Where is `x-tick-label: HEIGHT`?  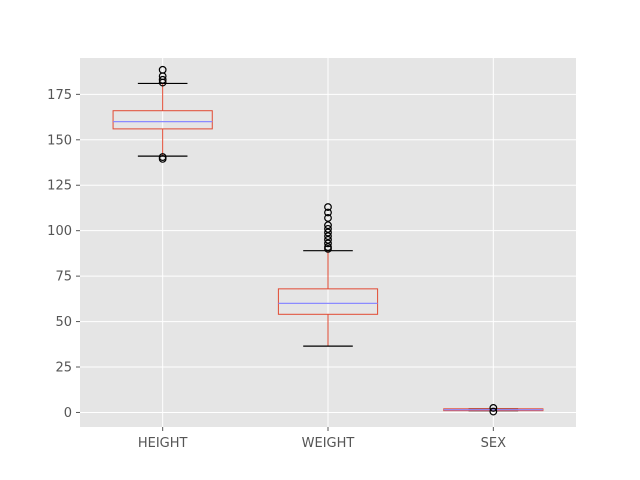
x-tick-label: HEIGHT is located at coordinates (163, 443).